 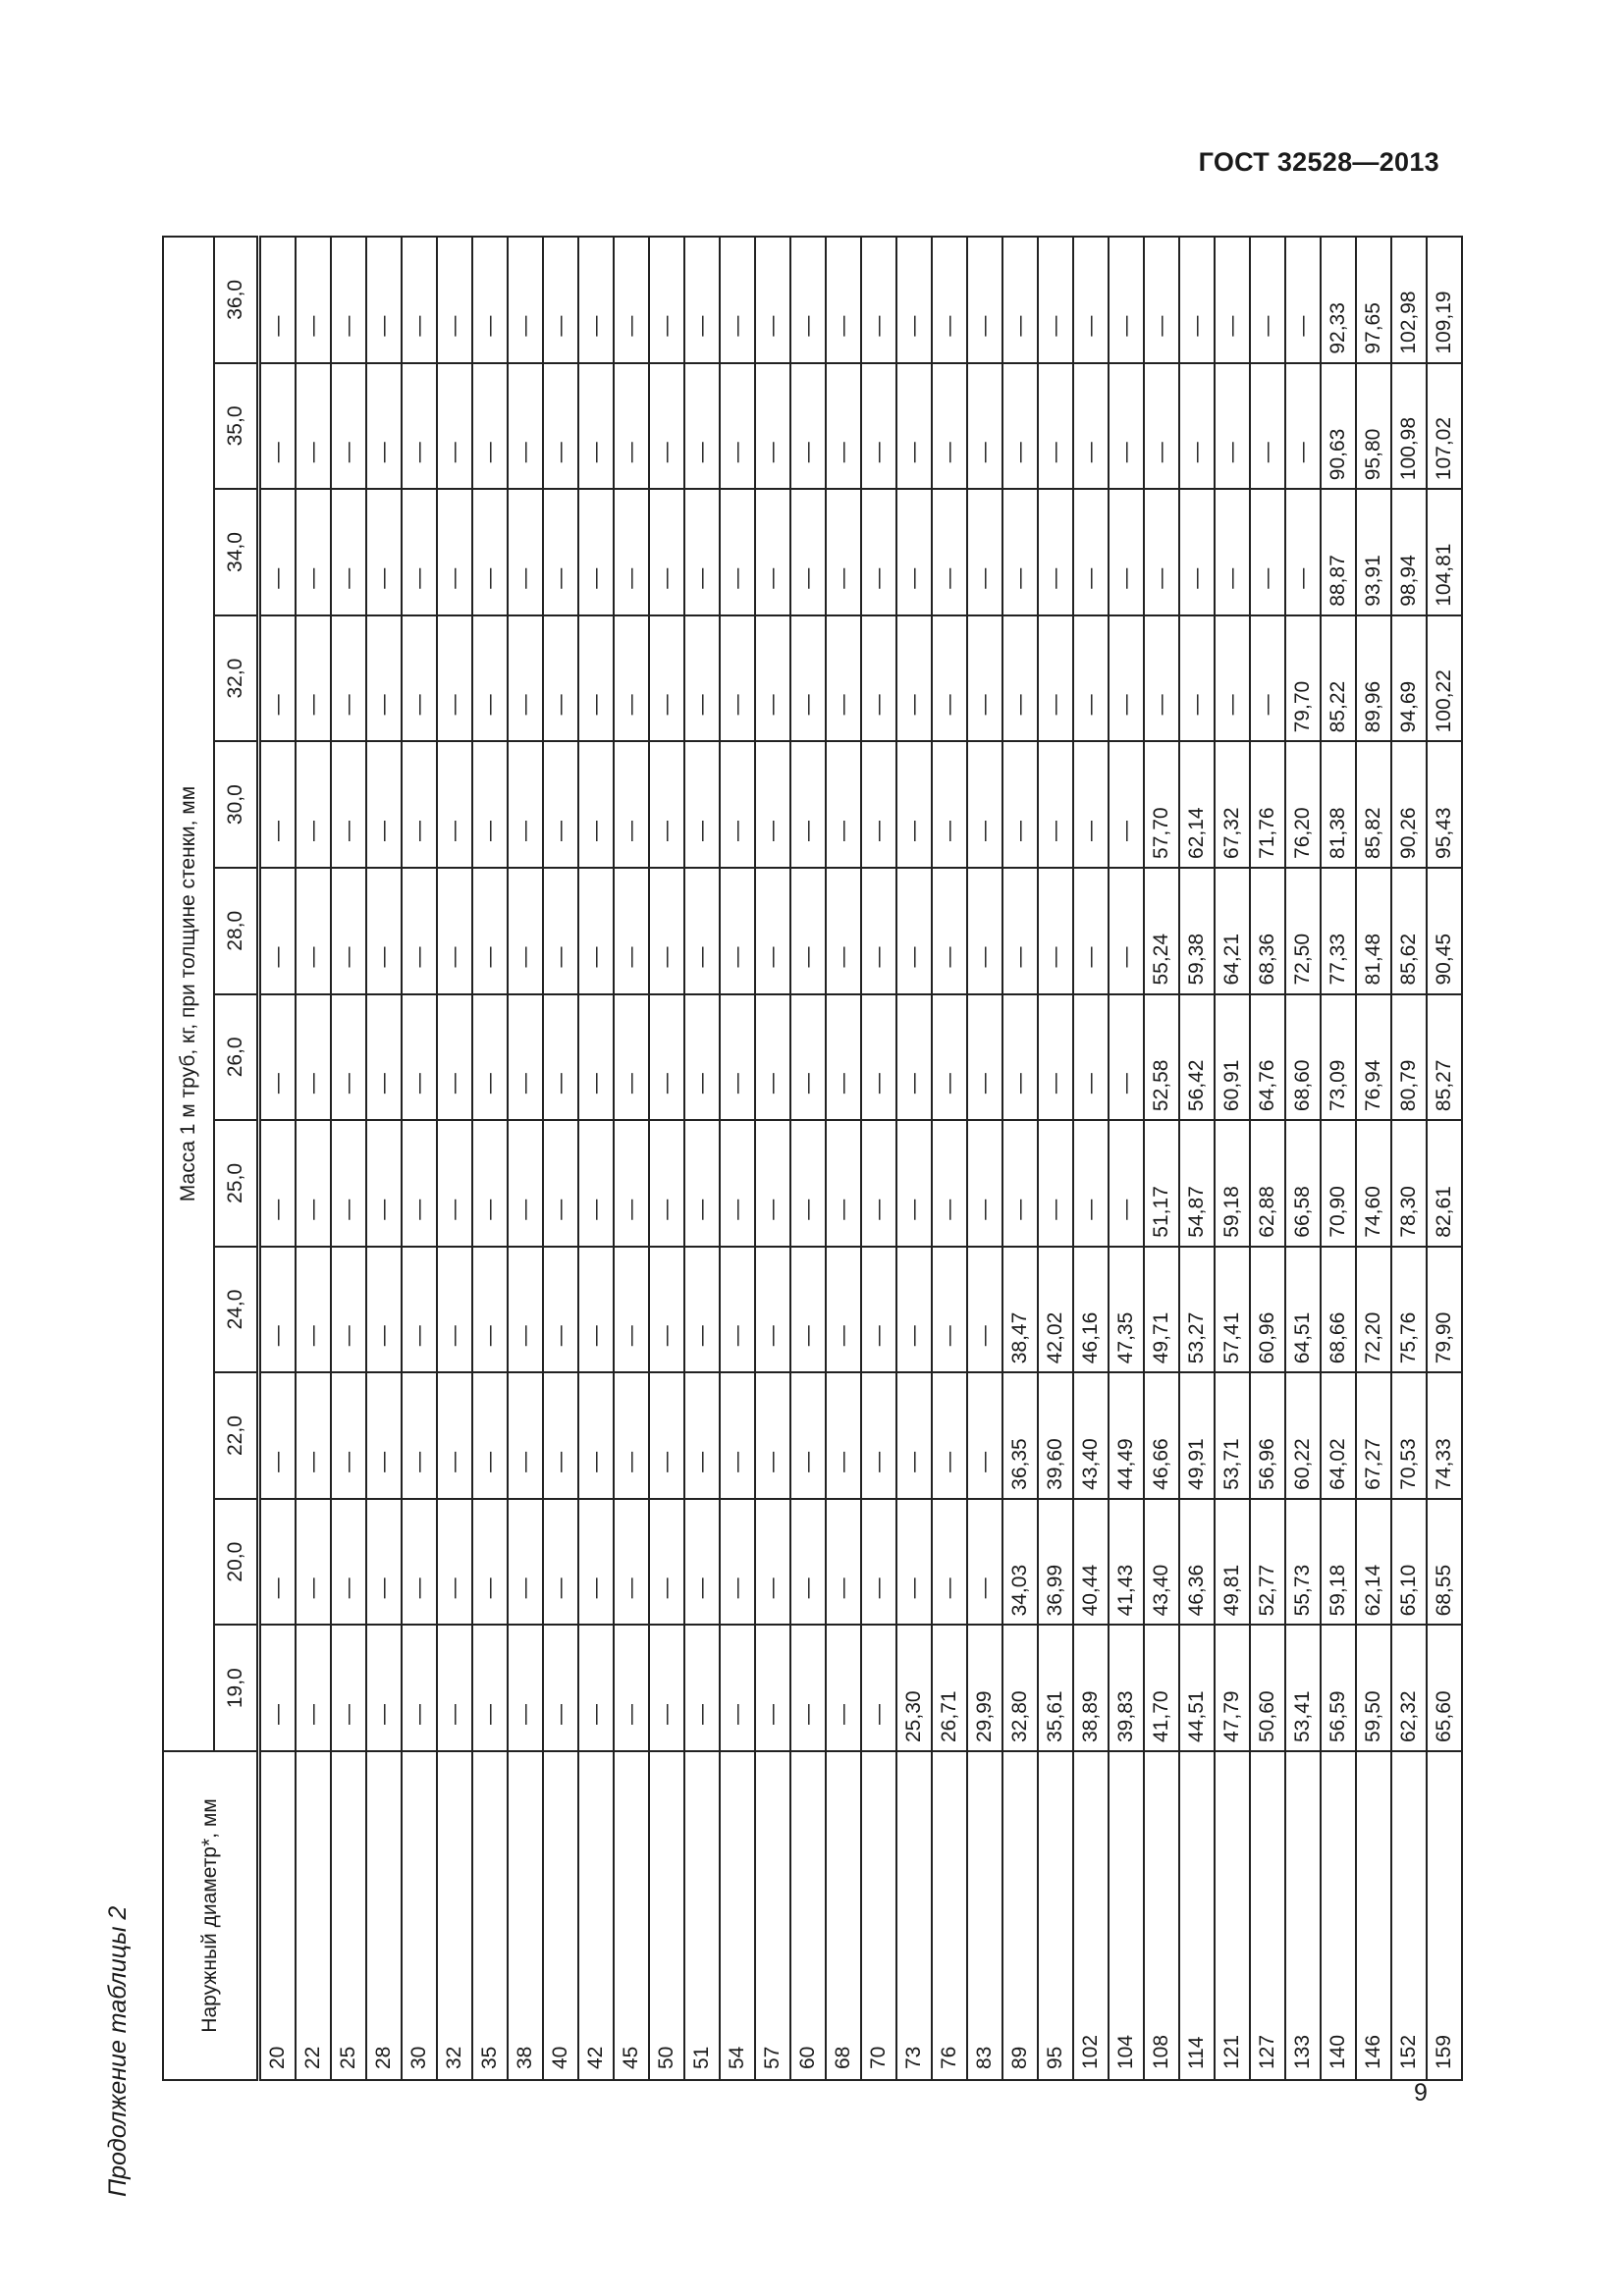 What do you see at coordinates (1373, 1915) in the screenshot?
I see `diameter-cell: 146` at bounding box center [1373, 1915].